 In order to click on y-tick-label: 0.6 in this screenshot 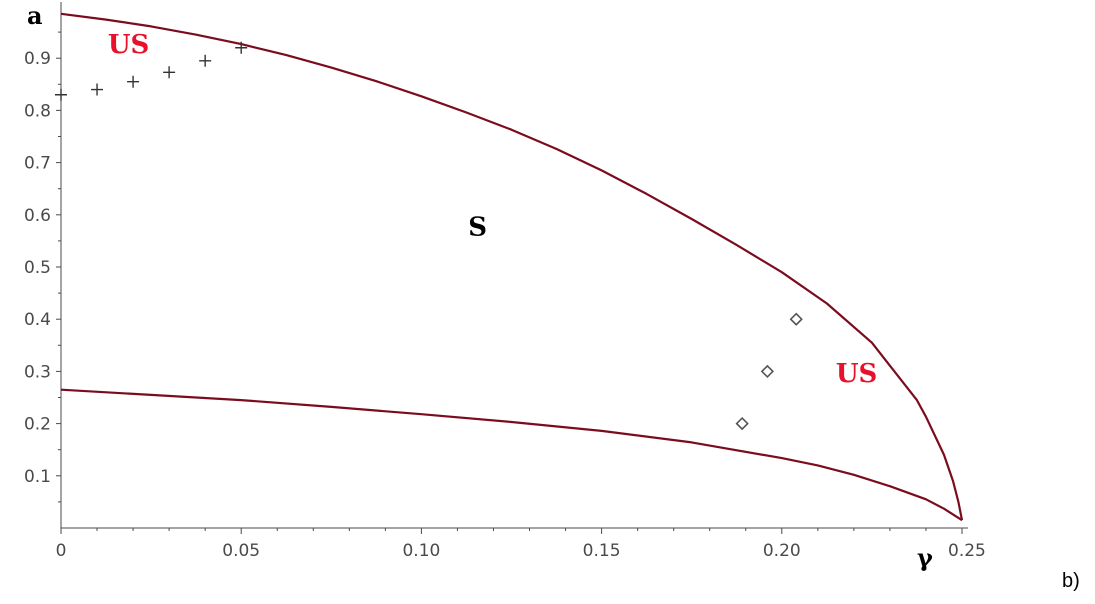, I will do `click(37, 216)`.